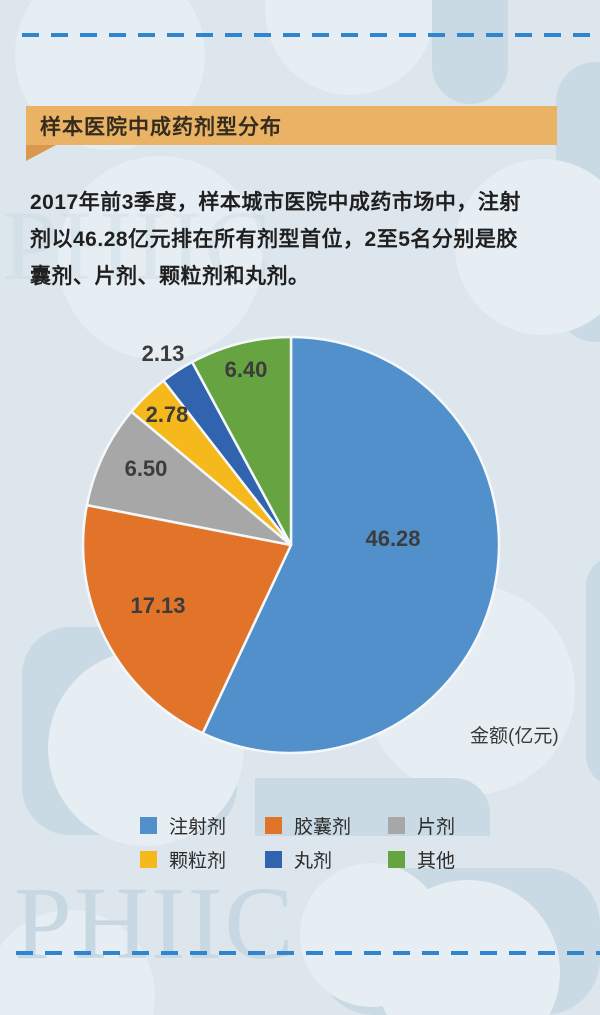  Describe the element at coordinates (311, 35) in the screenshot. I see `top-dashed-divider` at that location.